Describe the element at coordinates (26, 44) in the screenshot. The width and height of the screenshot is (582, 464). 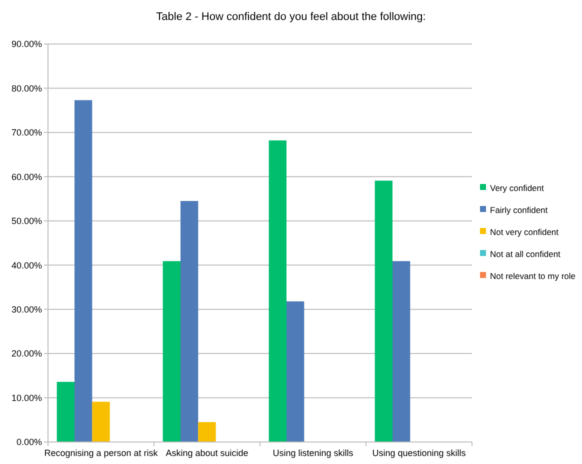
I see `y-tick-label: 90.00%` at that location.